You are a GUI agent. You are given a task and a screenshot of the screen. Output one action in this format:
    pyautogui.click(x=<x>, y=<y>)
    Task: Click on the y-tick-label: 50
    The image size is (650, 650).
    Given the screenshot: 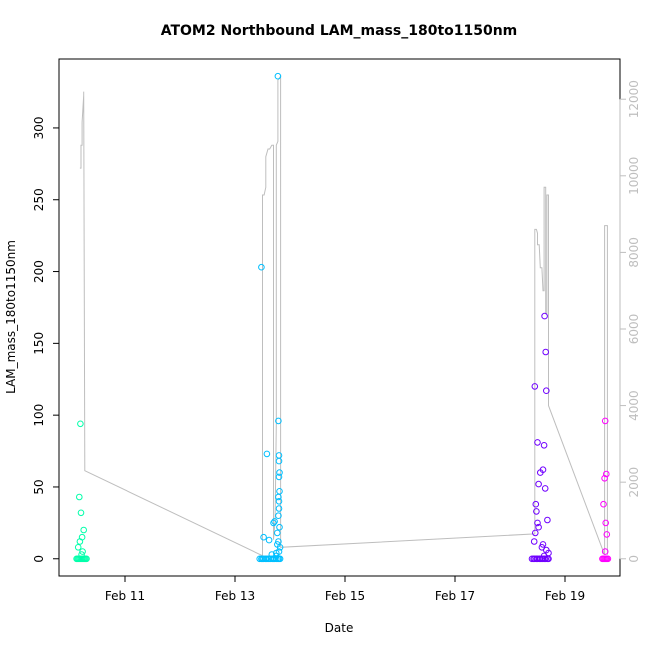 What is the action you would take?
    pyautogui.click(x=39, y=486)
    